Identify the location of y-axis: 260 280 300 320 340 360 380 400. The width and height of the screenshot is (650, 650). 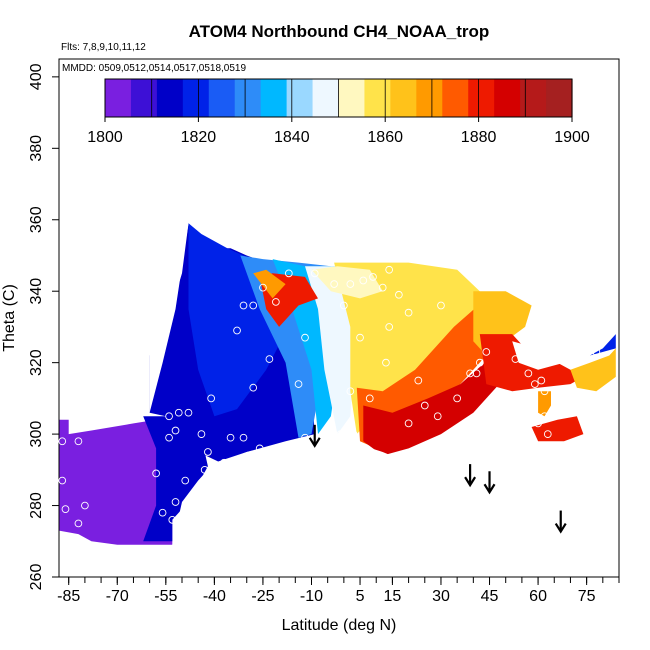
(43, 326).